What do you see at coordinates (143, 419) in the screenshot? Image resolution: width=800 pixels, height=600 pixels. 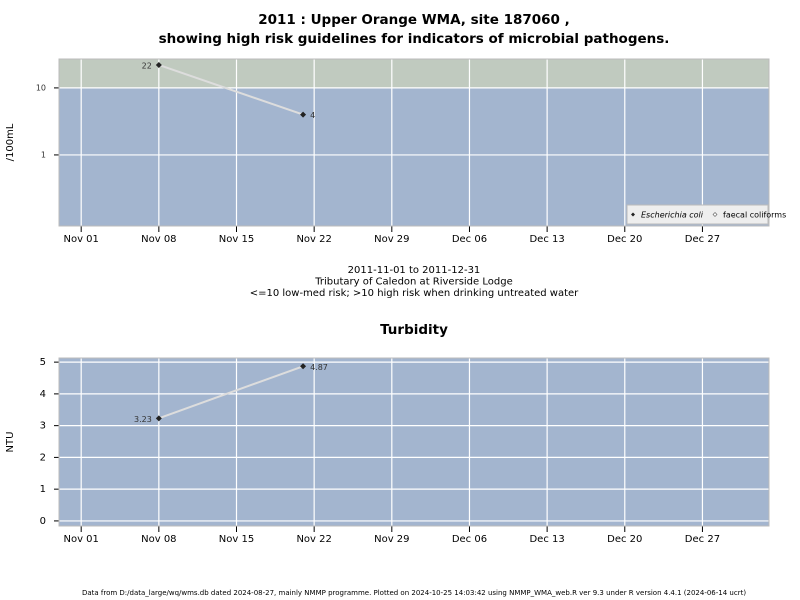 I see `data-label: 3.23` at bounding box center [143, 419].